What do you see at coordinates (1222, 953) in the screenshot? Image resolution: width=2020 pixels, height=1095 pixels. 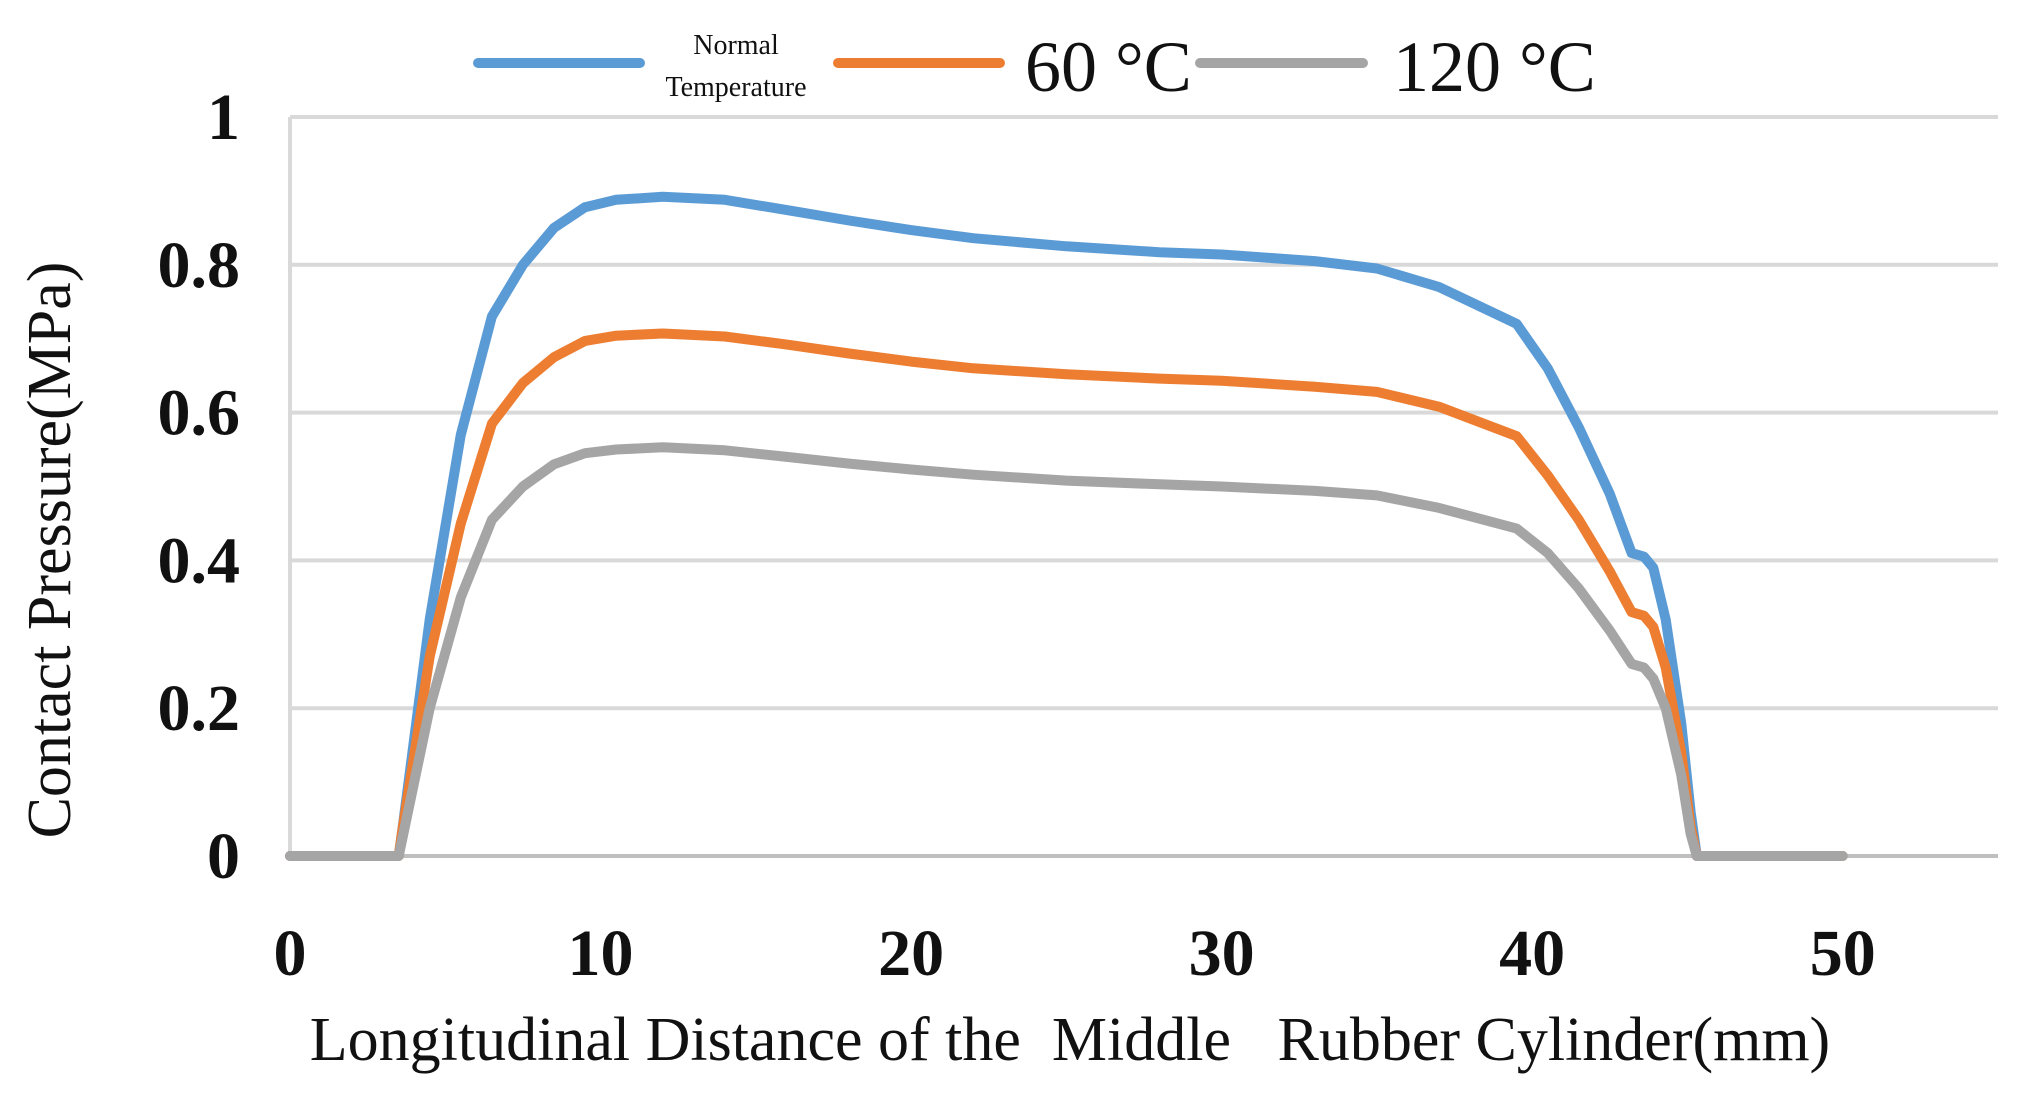 I see `x-tick-label: 30` at bounding box center [1222, 953].